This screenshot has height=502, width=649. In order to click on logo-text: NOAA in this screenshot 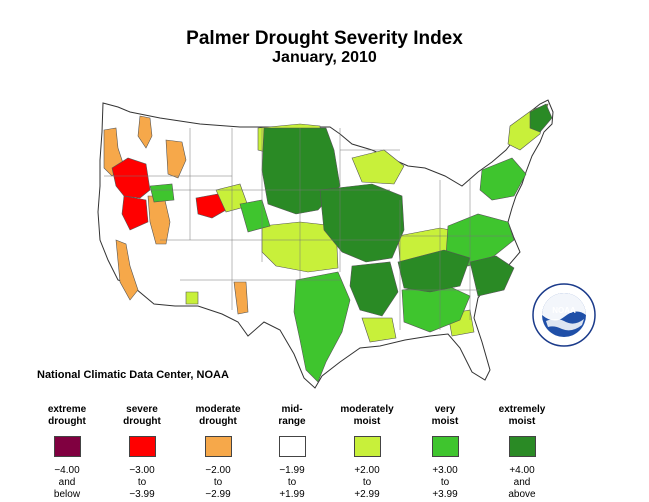, I will do `click(564, 310)`.